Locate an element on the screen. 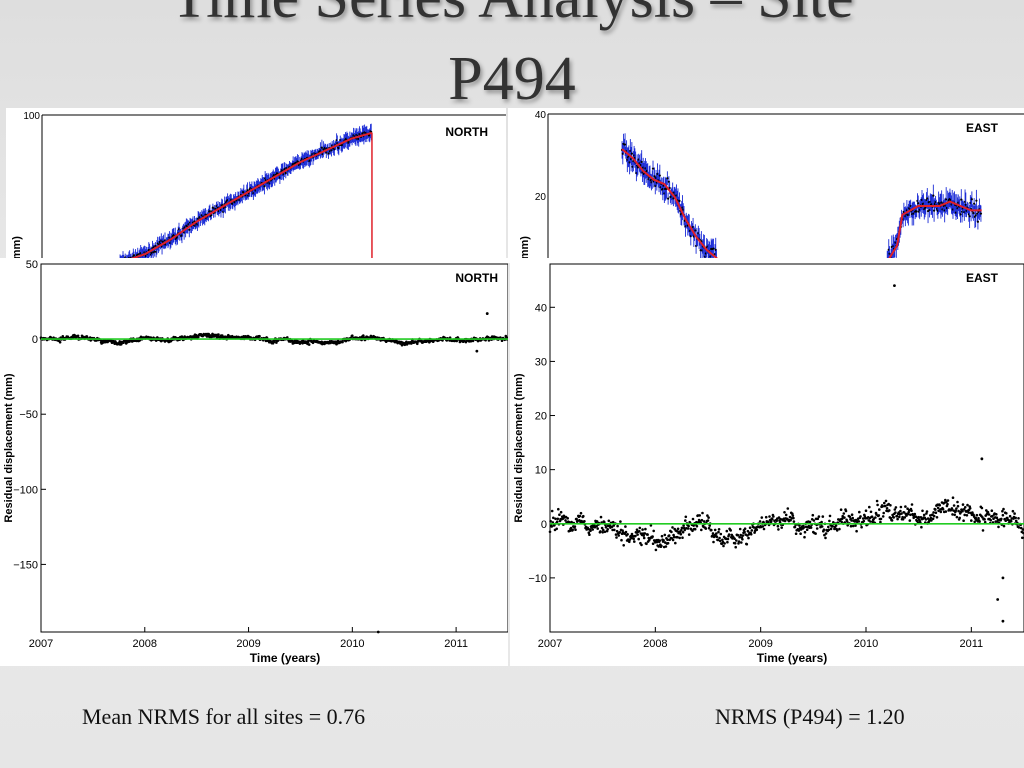 The image size is (1024, 768). x-tick-label: 2008 is located at coordinates (145, 644).